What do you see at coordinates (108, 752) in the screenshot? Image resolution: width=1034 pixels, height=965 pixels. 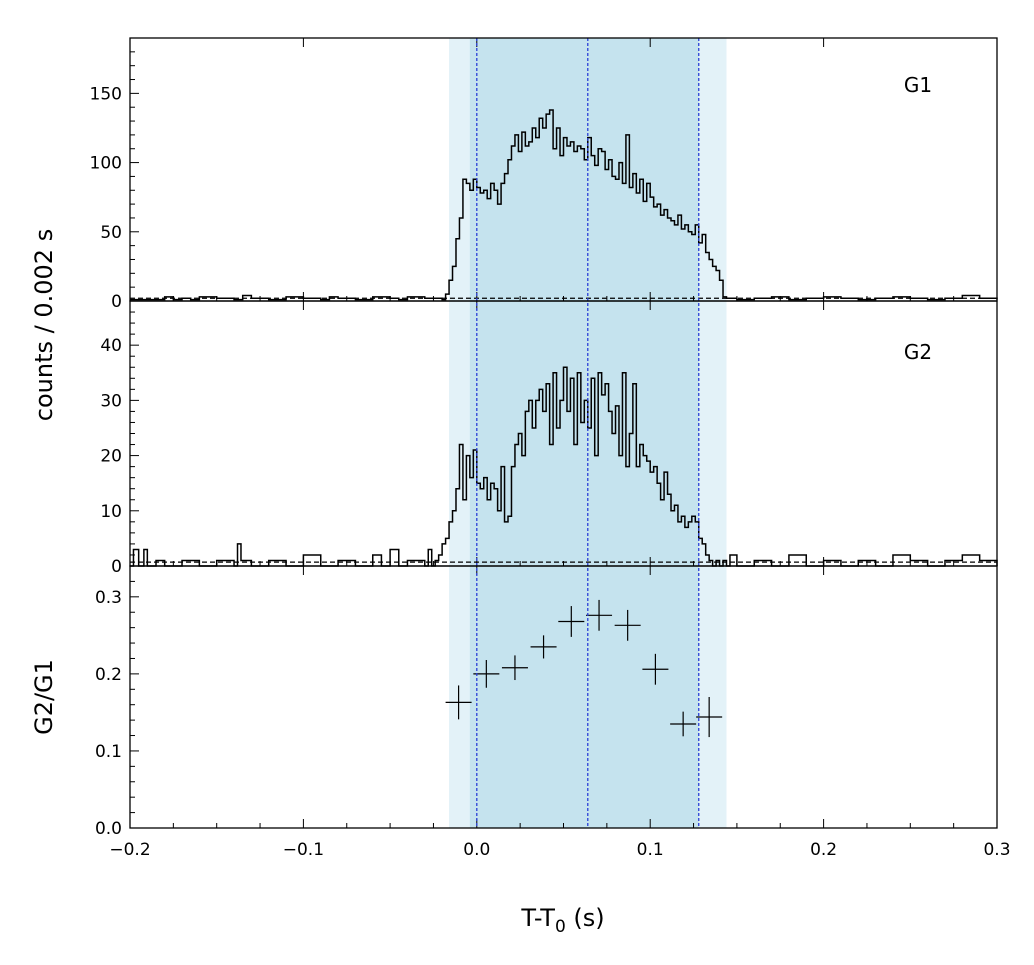 I see `y-tick-label-2-1: 0.1` at bounding box center [108, 752].